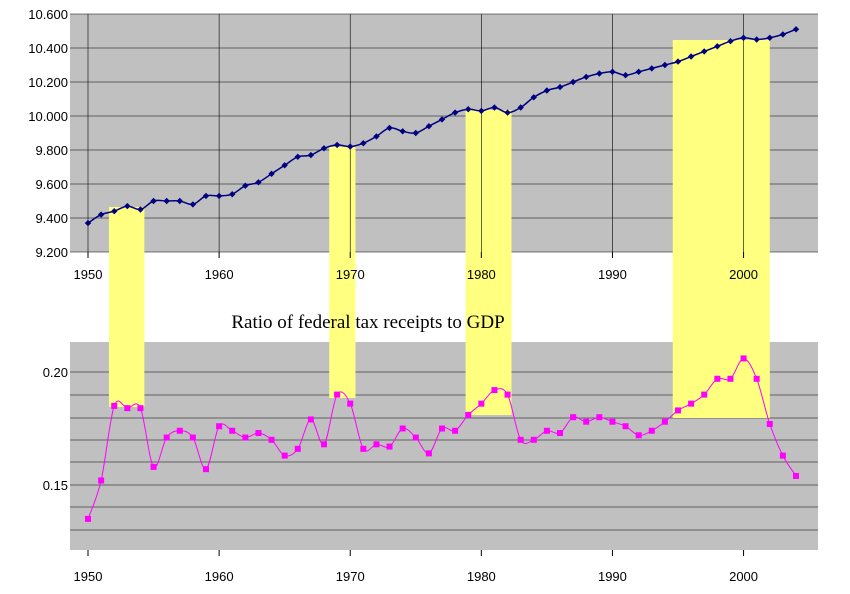 This screenshot has height=594, width=850. What do you see at coordinates (48, 48) in the screenshot?
I see `y-tick-label-1: 10.400` at bounding box center [48, 48].